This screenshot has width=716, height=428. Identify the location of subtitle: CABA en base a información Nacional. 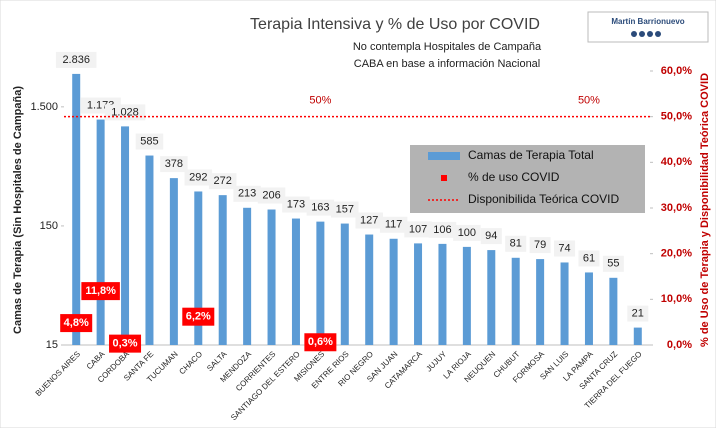
(447, 64).